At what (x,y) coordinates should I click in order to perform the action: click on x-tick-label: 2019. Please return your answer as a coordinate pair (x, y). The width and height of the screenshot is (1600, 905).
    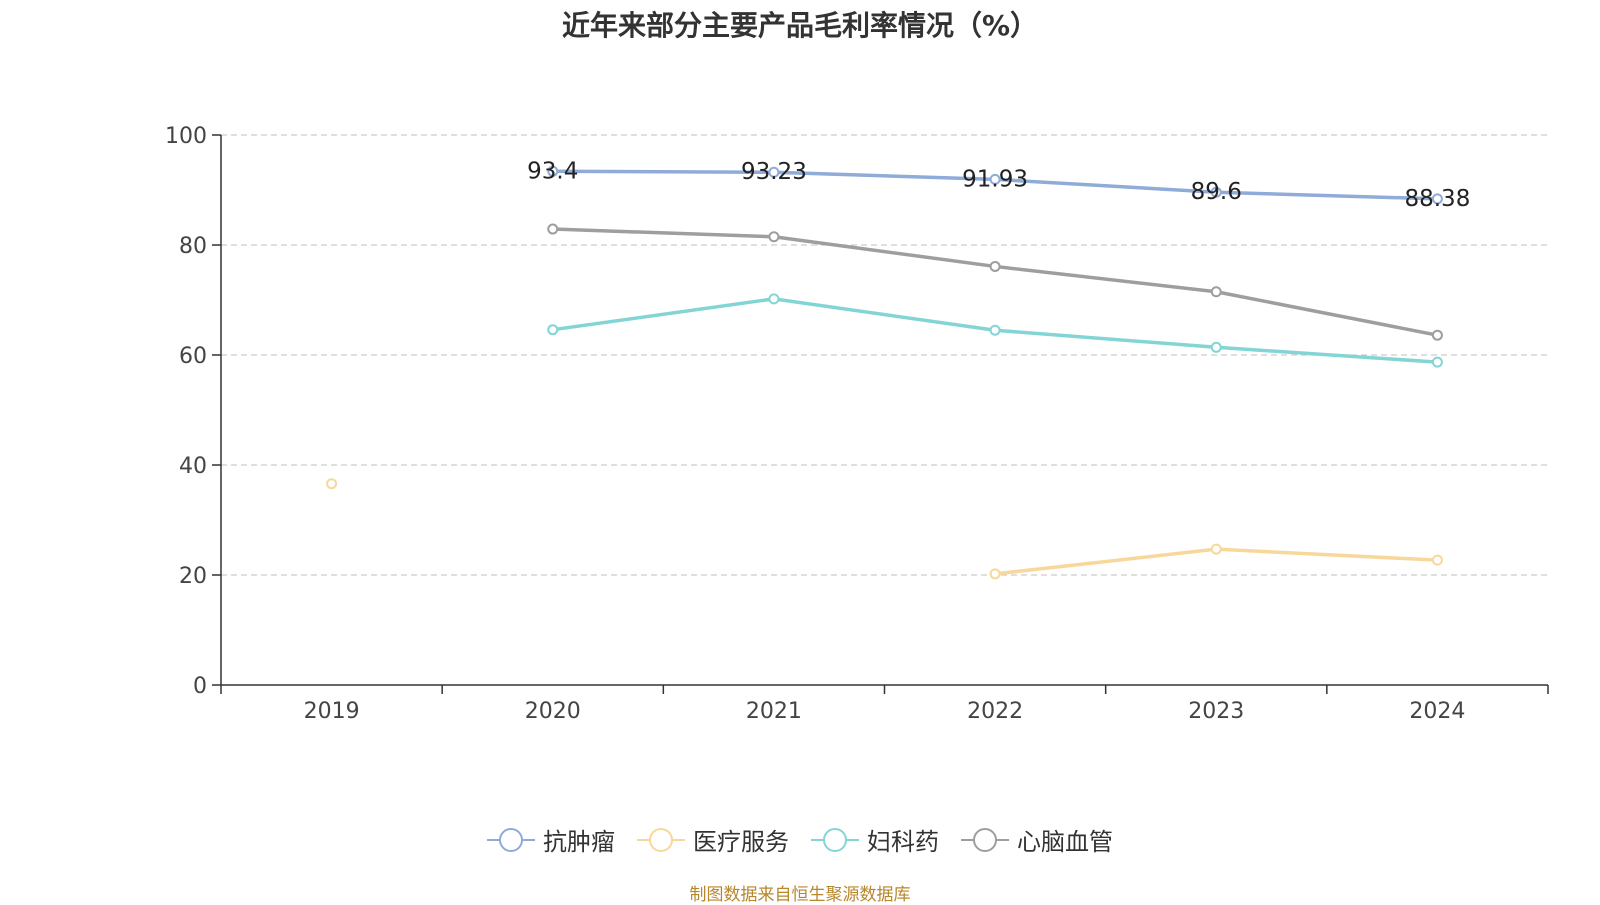
    Looking at the image, I should click on (332, 711).